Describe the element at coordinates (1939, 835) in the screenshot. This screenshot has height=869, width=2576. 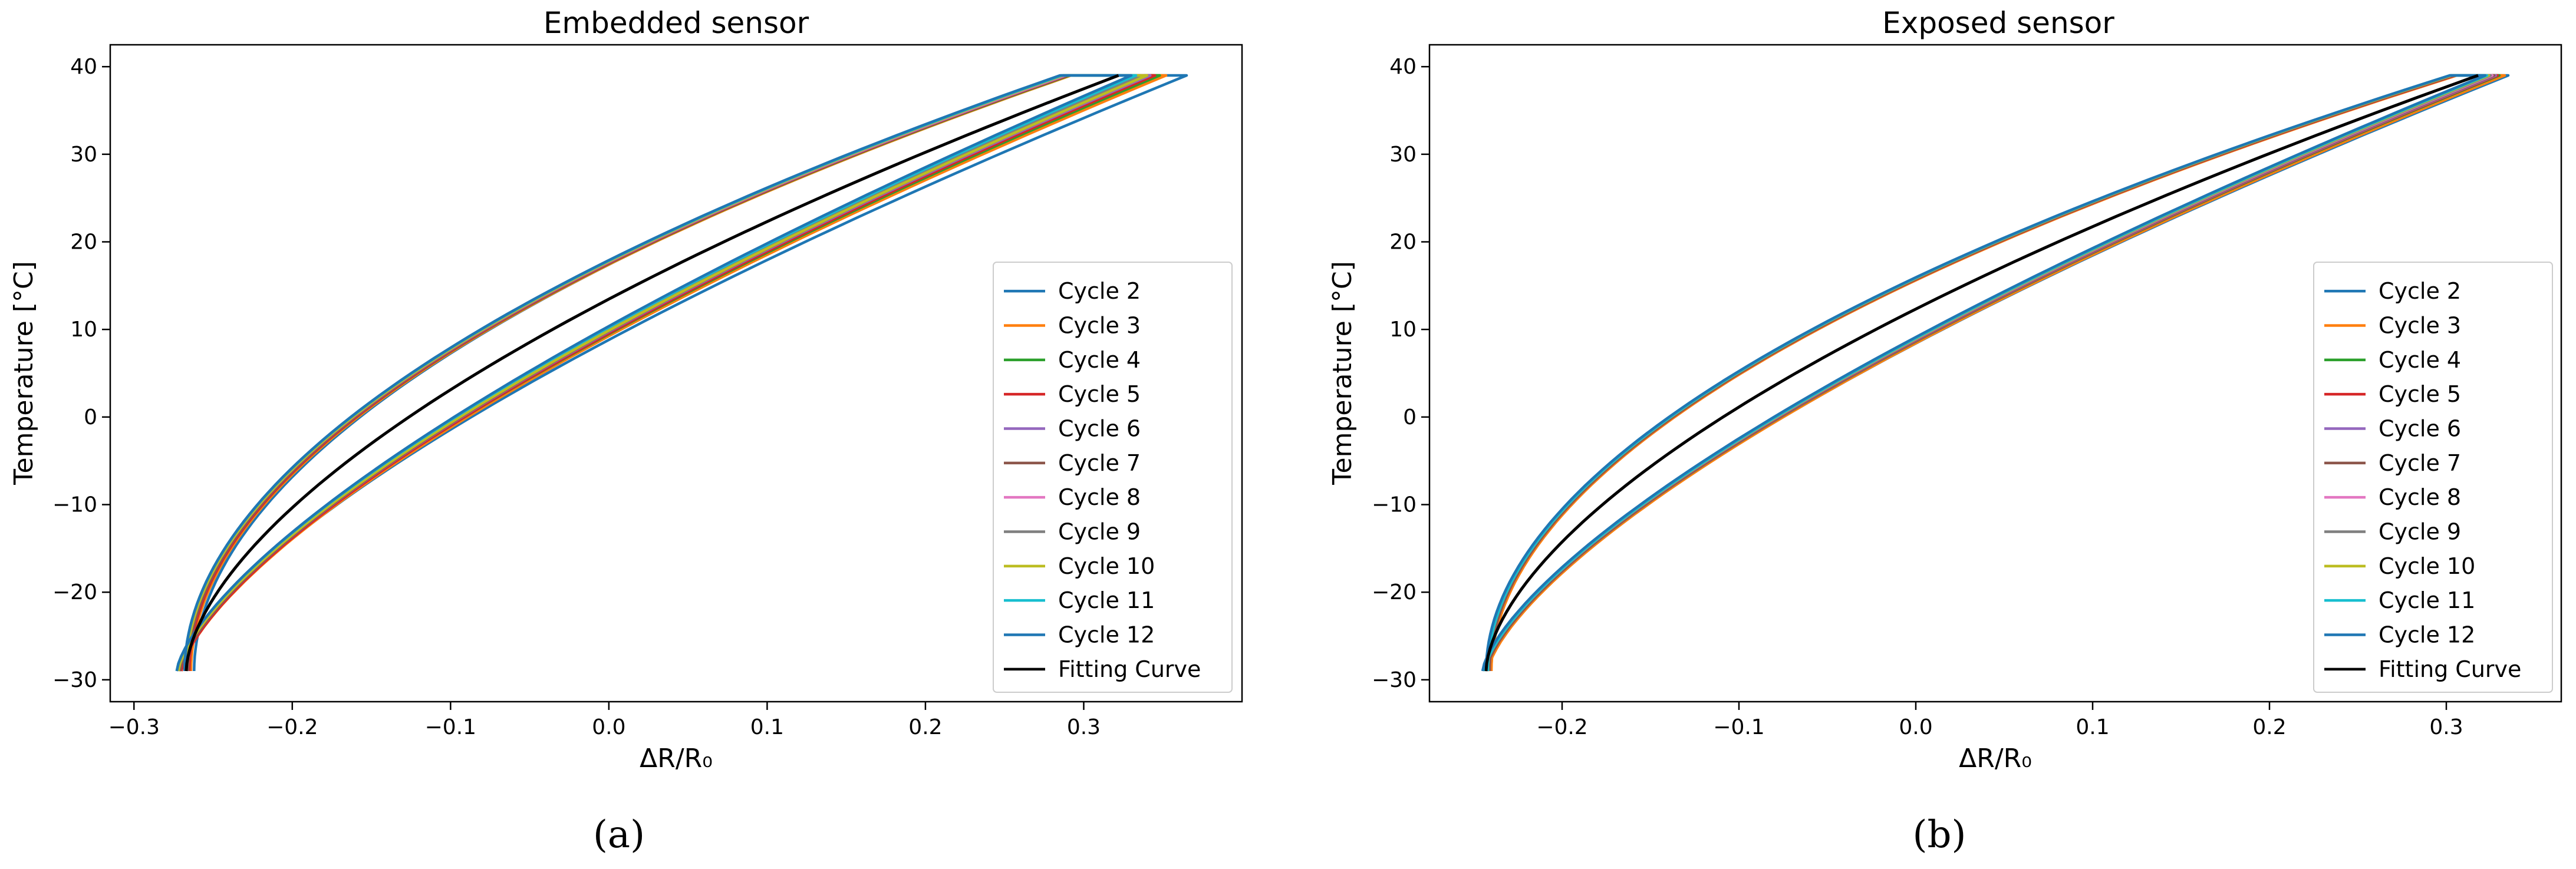
I see `panel-label-b: (b)` at that location.